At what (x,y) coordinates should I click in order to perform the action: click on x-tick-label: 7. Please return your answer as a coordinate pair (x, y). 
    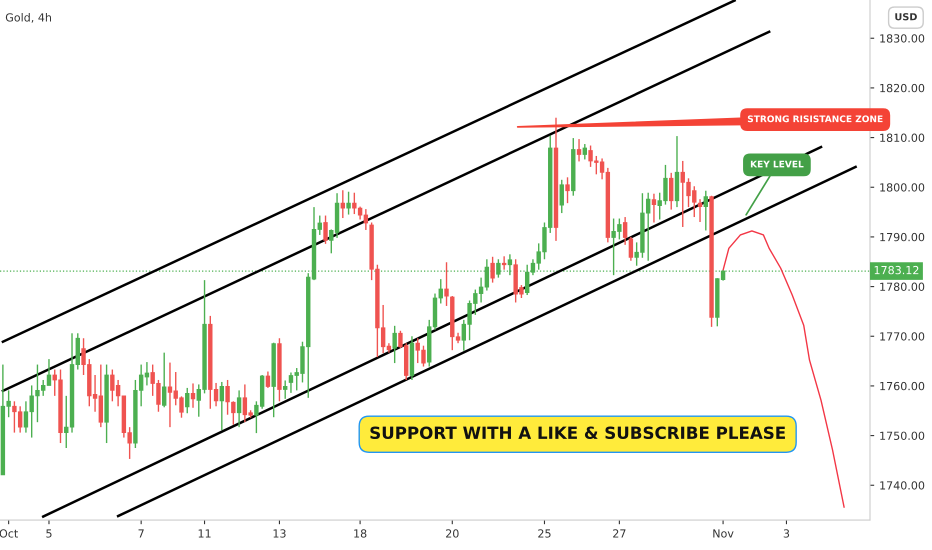
    Looking at the image, I should click on (141, 533).